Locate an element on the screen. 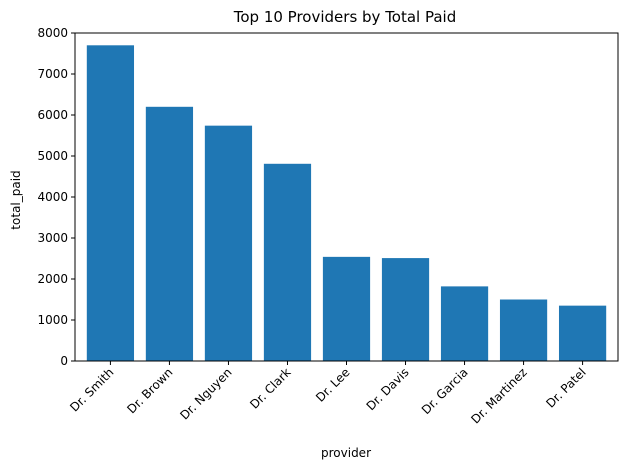 The height and width of the screenshot is (470, 630). x-tick-label: Dr. Smith is located at coordinates (91, 389).